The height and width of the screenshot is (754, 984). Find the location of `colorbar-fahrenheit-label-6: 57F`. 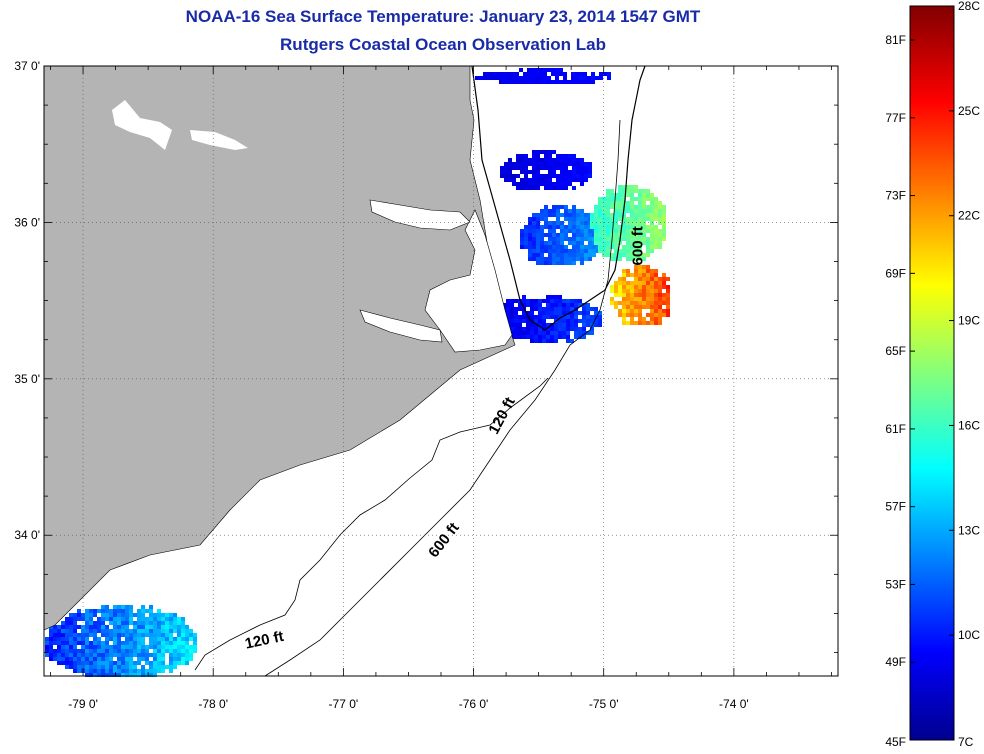

colorbar-fahrenheit-label-6: 57F is located at coordinates (895, 507).